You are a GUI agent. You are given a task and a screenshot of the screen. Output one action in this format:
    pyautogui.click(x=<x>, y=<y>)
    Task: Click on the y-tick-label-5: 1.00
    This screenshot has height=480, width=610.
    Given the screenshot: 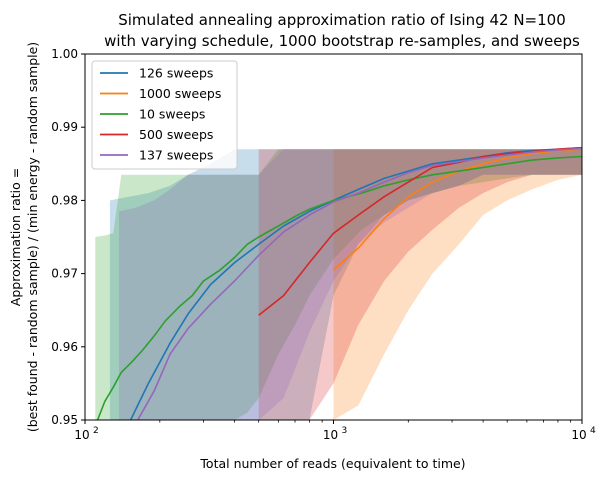 What is the action you would take?
    pyautogui.click(x=64, y=54)
    